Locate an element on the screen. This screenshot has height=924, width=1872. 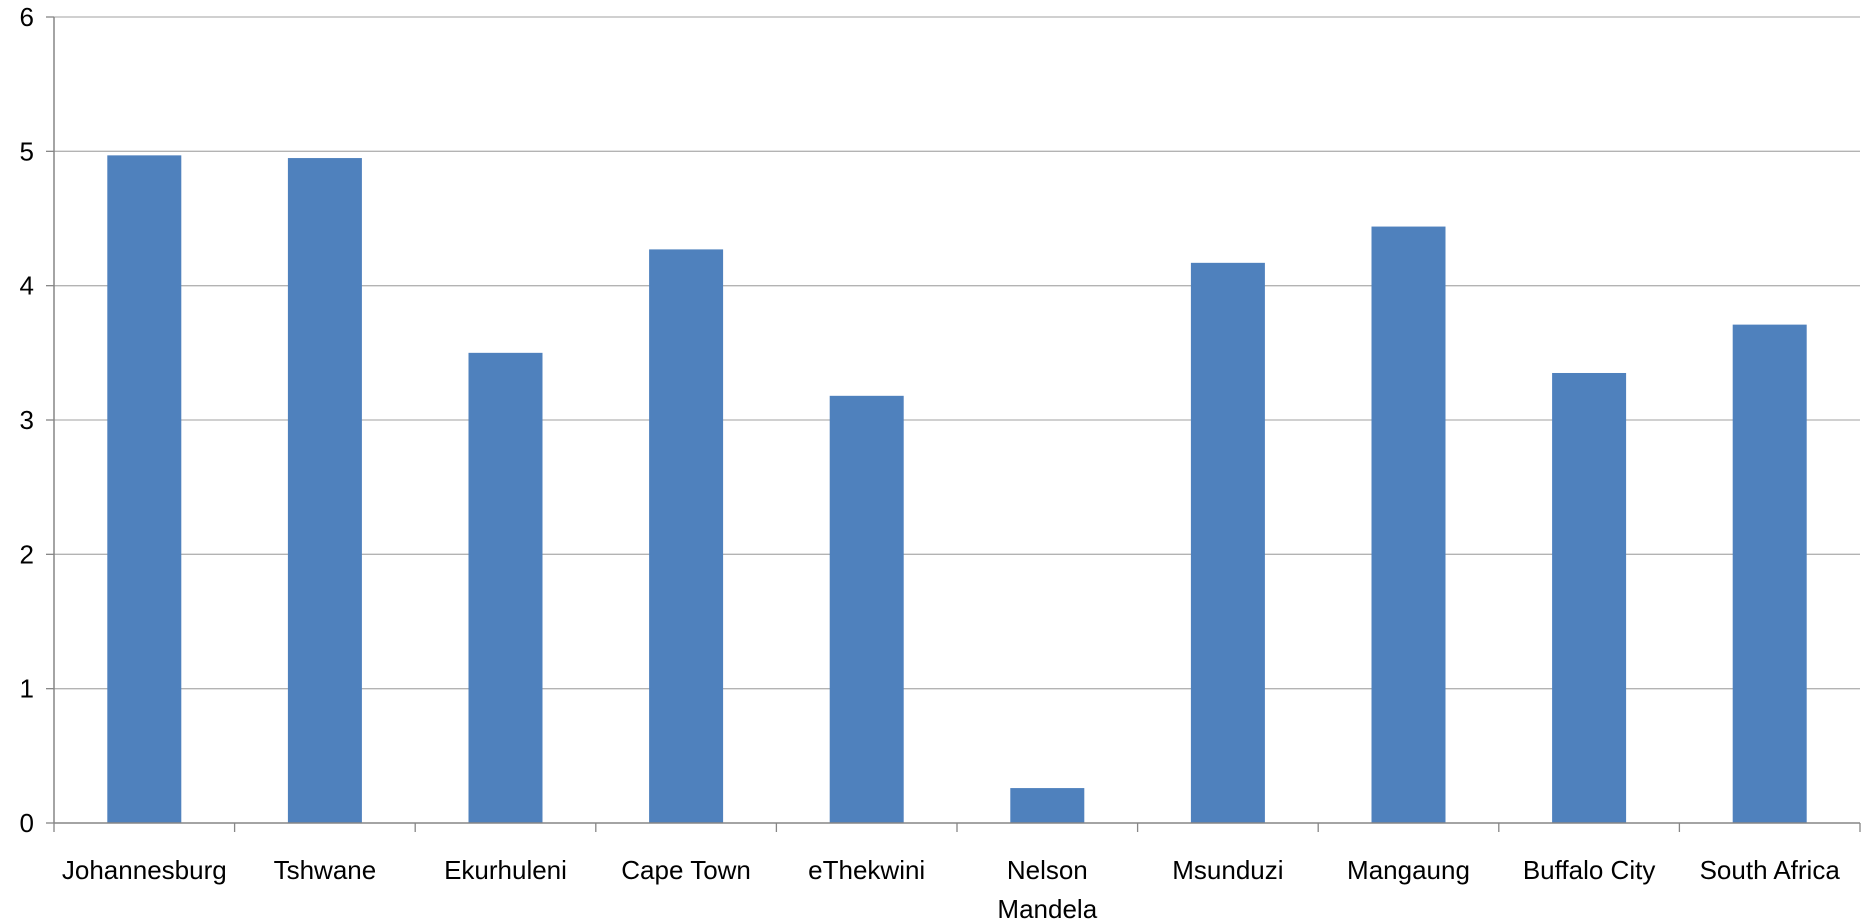
x-tick-label-3: Cape Town is located at coordinates (686, 870).